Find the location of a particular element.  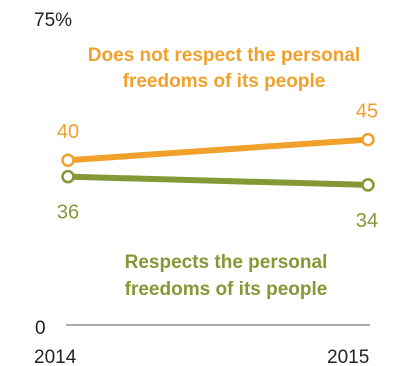

series-line-does-not-respect is located at coordinates (218, 150).